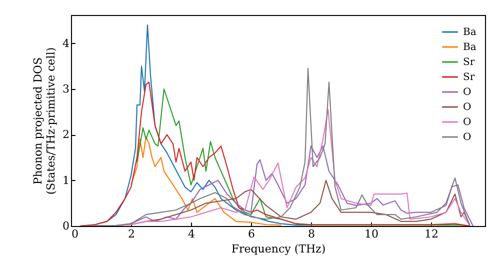 The width and height of the screenshot is (500, 280). What do you see at coordinates (66, 43) in the screenshot?
I see `y-tick-label: 4` at bounding box center [66, 43].